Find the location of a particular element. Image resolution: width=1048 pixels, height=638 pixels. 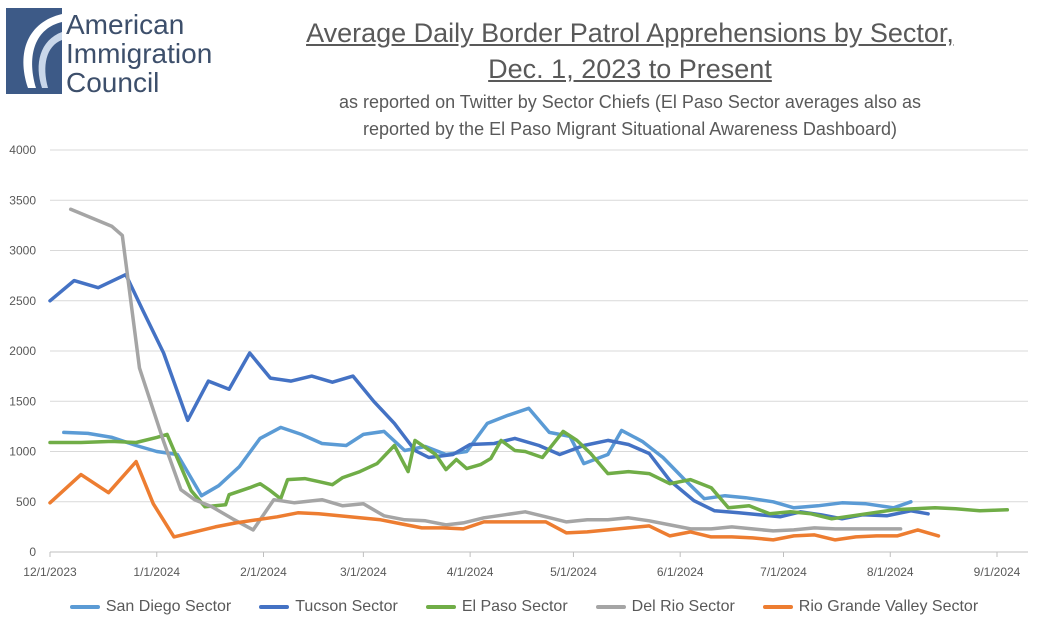

series-line-el-paso-sector is located at coordinates (529, 475).